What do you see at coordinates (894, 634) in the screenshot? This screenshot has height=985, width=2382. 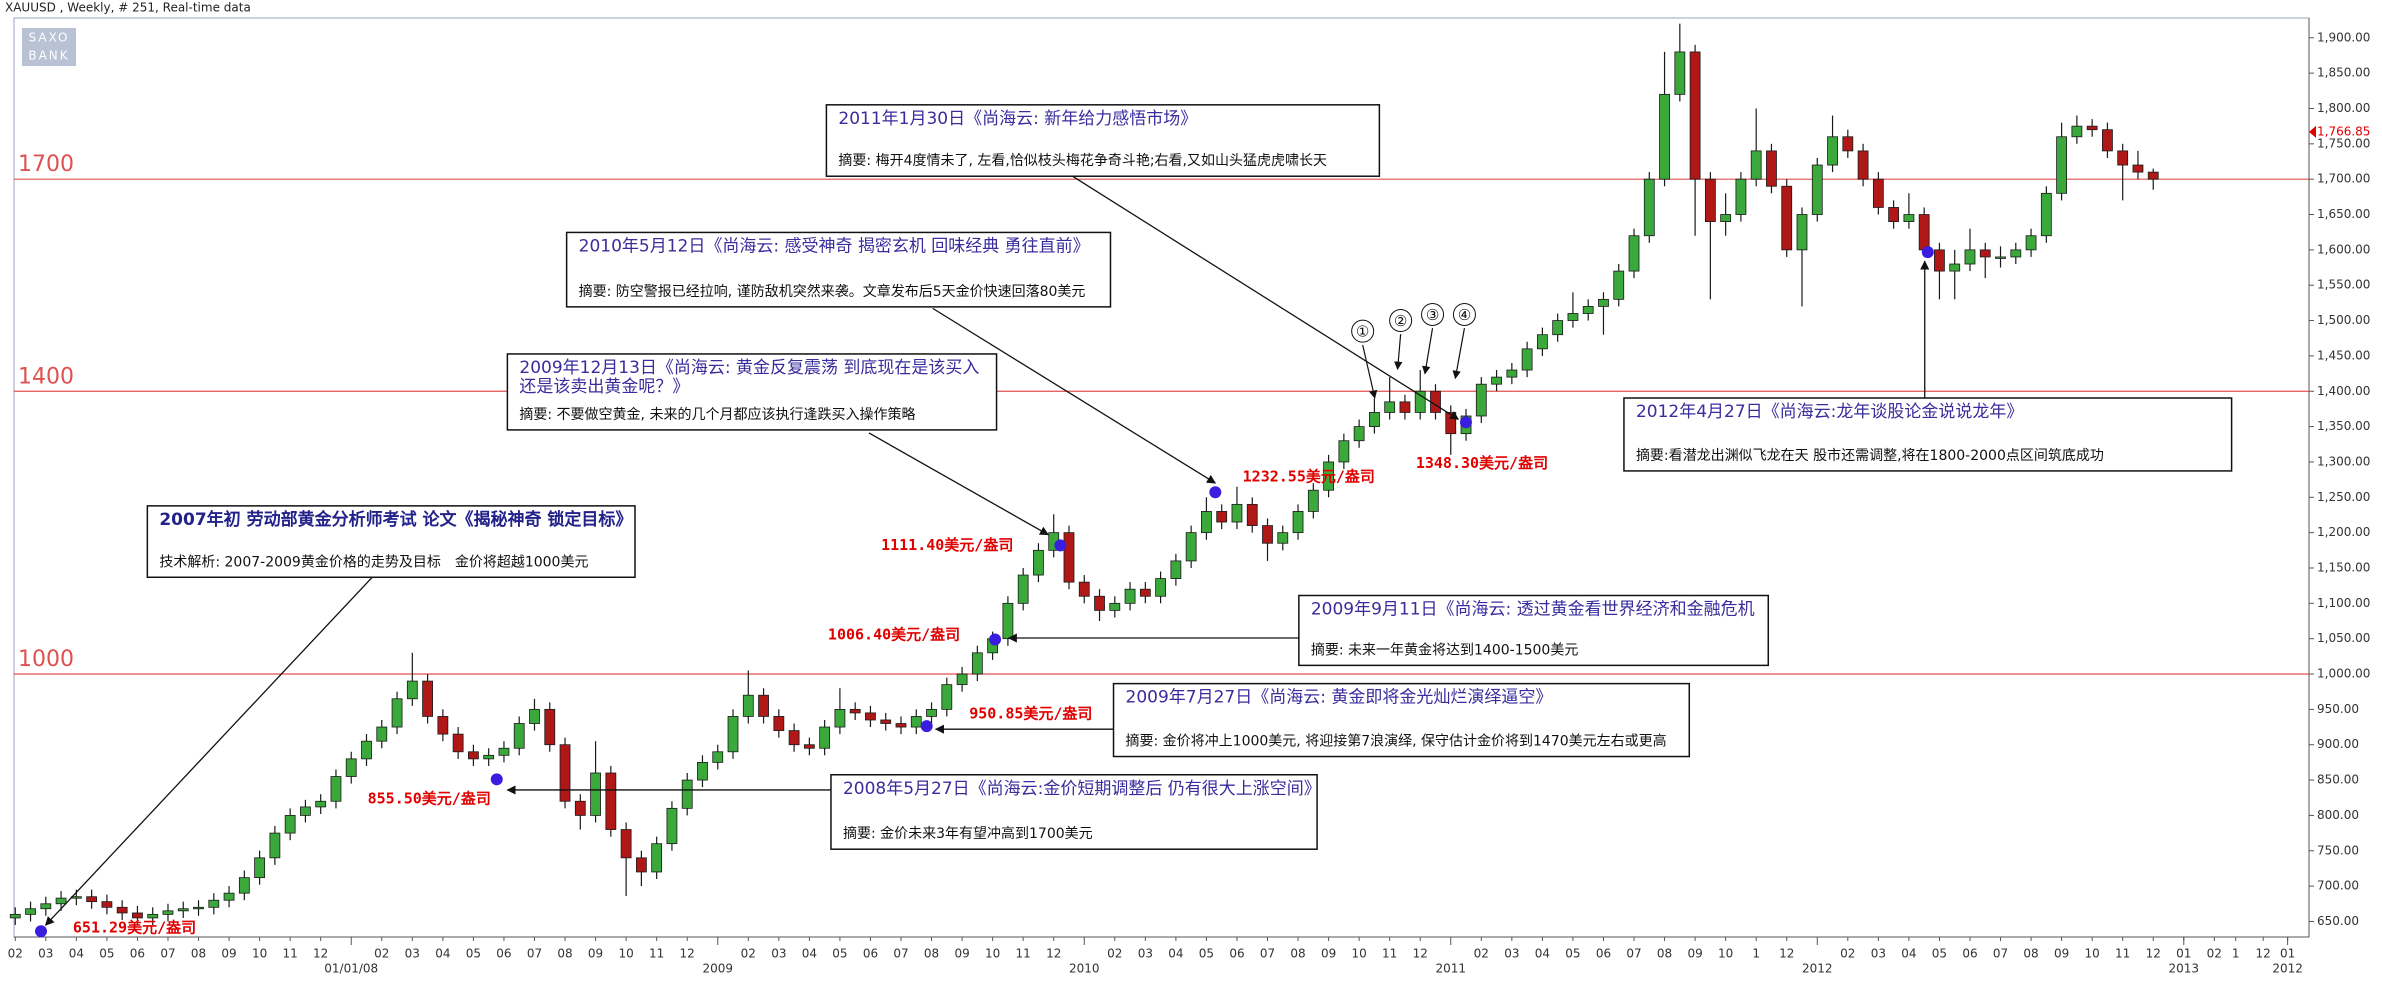 I see `price-label: 1006.40美元/盎司` at bounding box center [894, 634].